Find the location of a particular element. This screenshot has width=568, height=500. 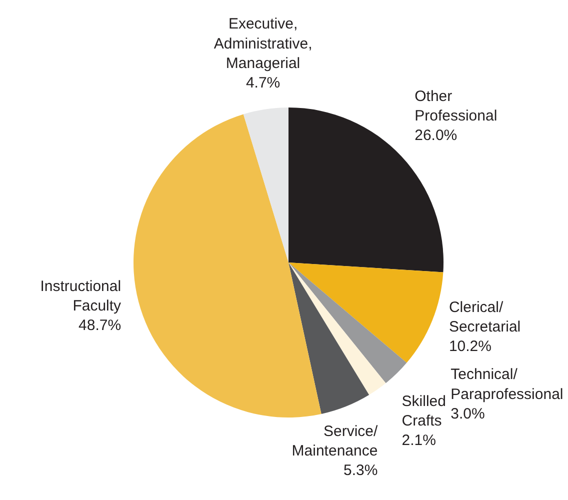

data-label: 3.0% is located at coordinates (467, 413).